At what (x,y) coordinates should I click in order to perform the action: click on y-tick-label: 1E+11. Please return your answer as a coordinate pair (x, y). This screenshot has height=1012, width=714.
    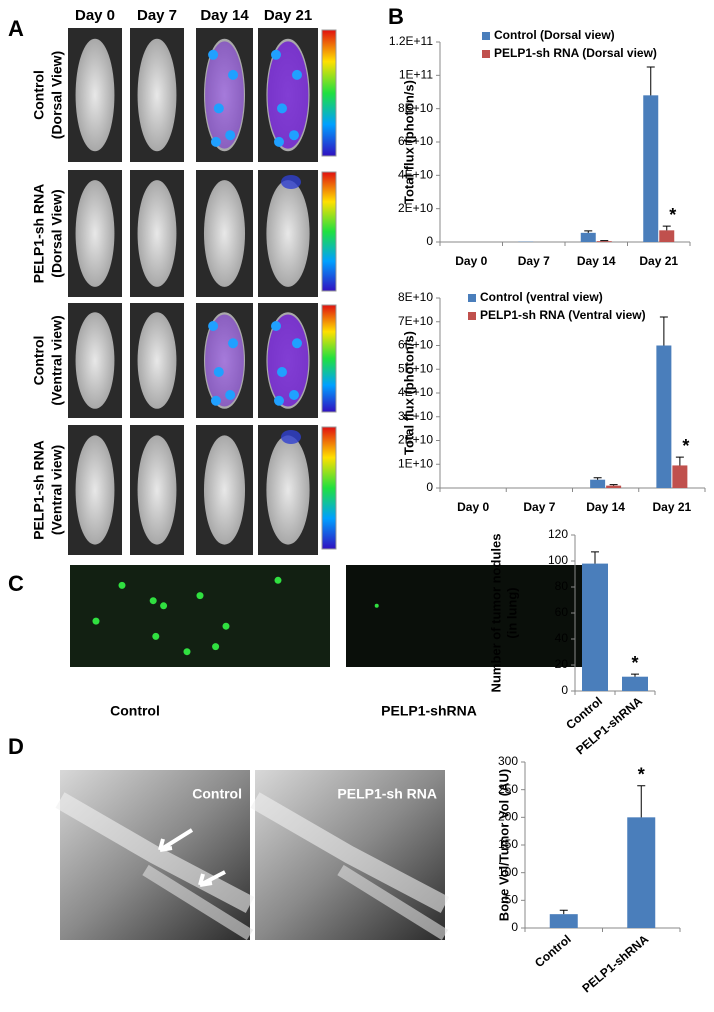
    Looking at the image, I should click on (416, 75).